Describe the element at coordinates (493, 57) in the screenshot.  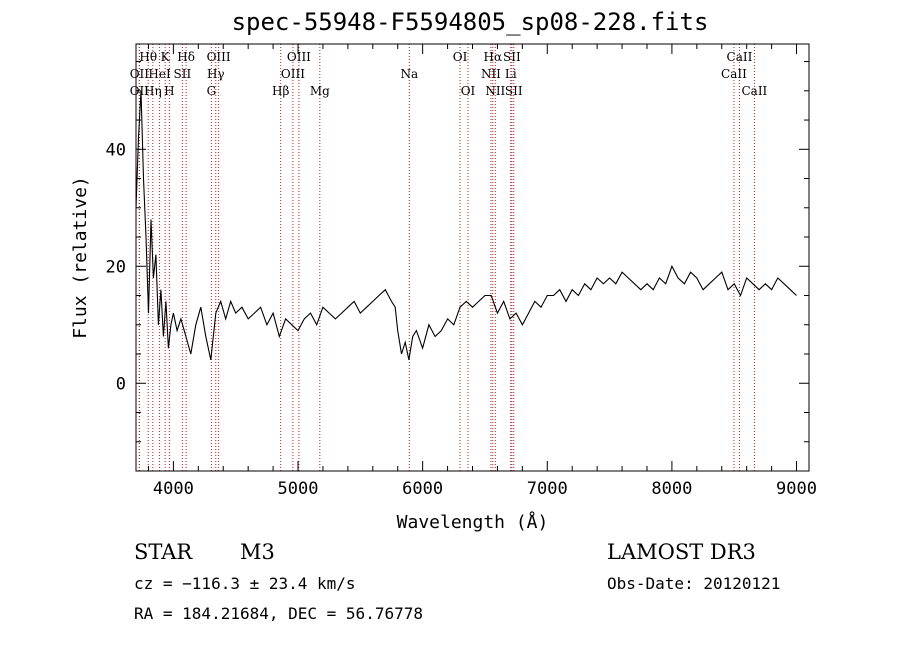
I see `line-label: Hα` at that location.